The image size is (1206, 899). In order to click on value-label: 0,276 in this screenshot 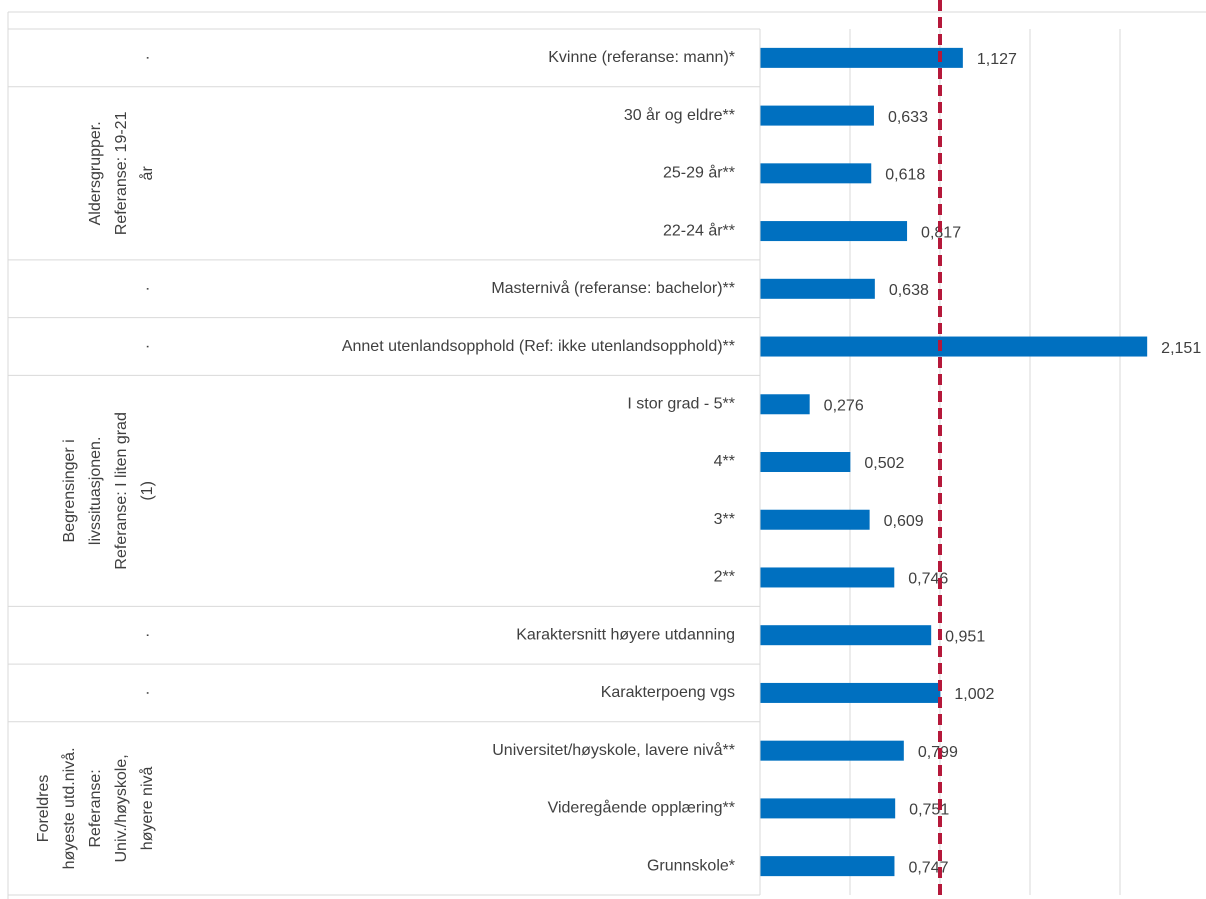, I will do `click(844, 405)`.